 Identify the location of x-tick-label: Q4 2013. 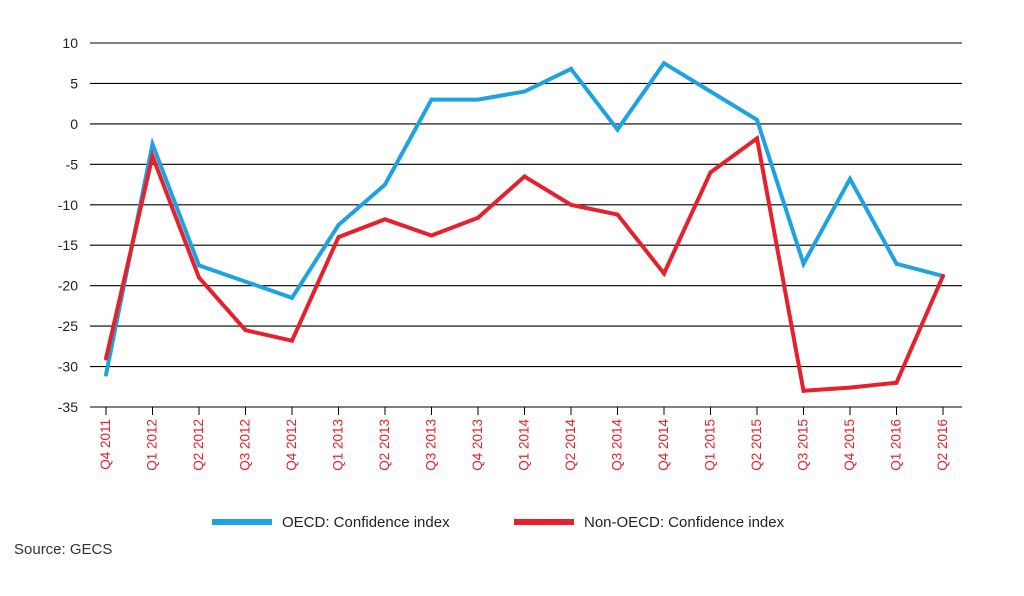
(477, 445).